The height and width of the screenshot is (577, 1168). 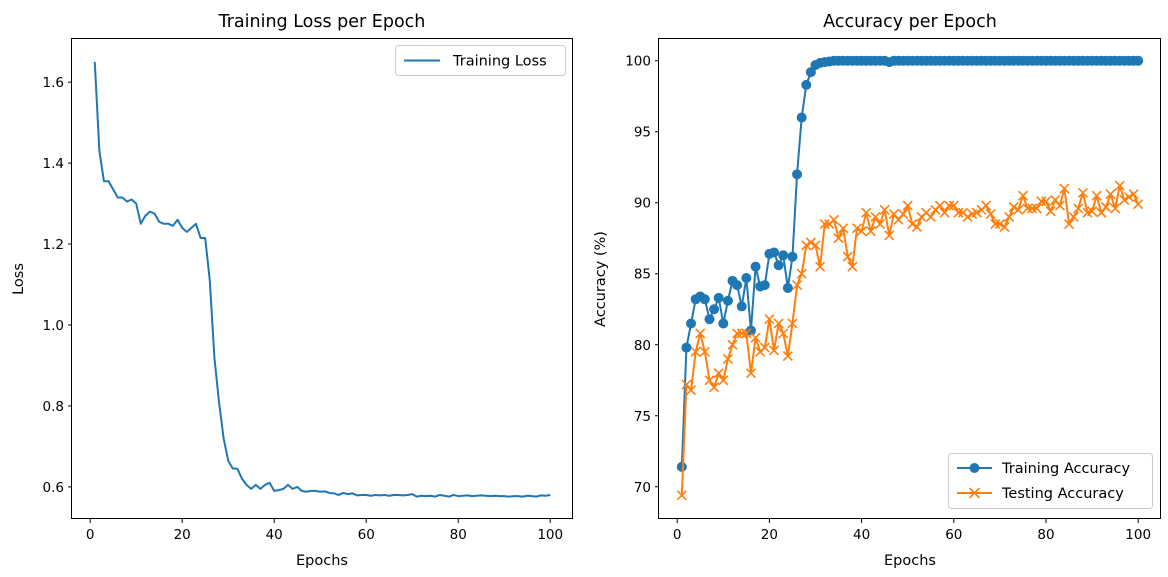 I want to click on loss-chart-title: Training Loss per Epoch, so click(x=322, y=22).